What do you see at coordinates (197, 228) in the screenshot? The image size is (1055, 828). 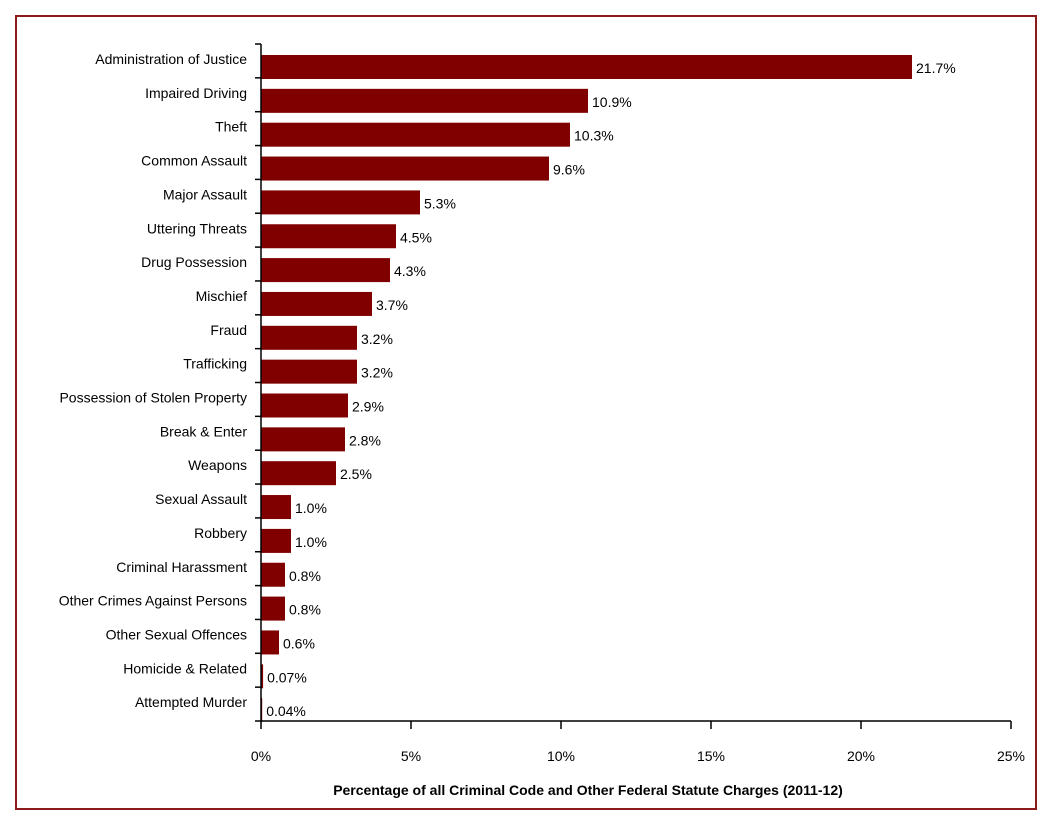 I see `category-label: Uttering Threats` at bounding box center [197, 228].